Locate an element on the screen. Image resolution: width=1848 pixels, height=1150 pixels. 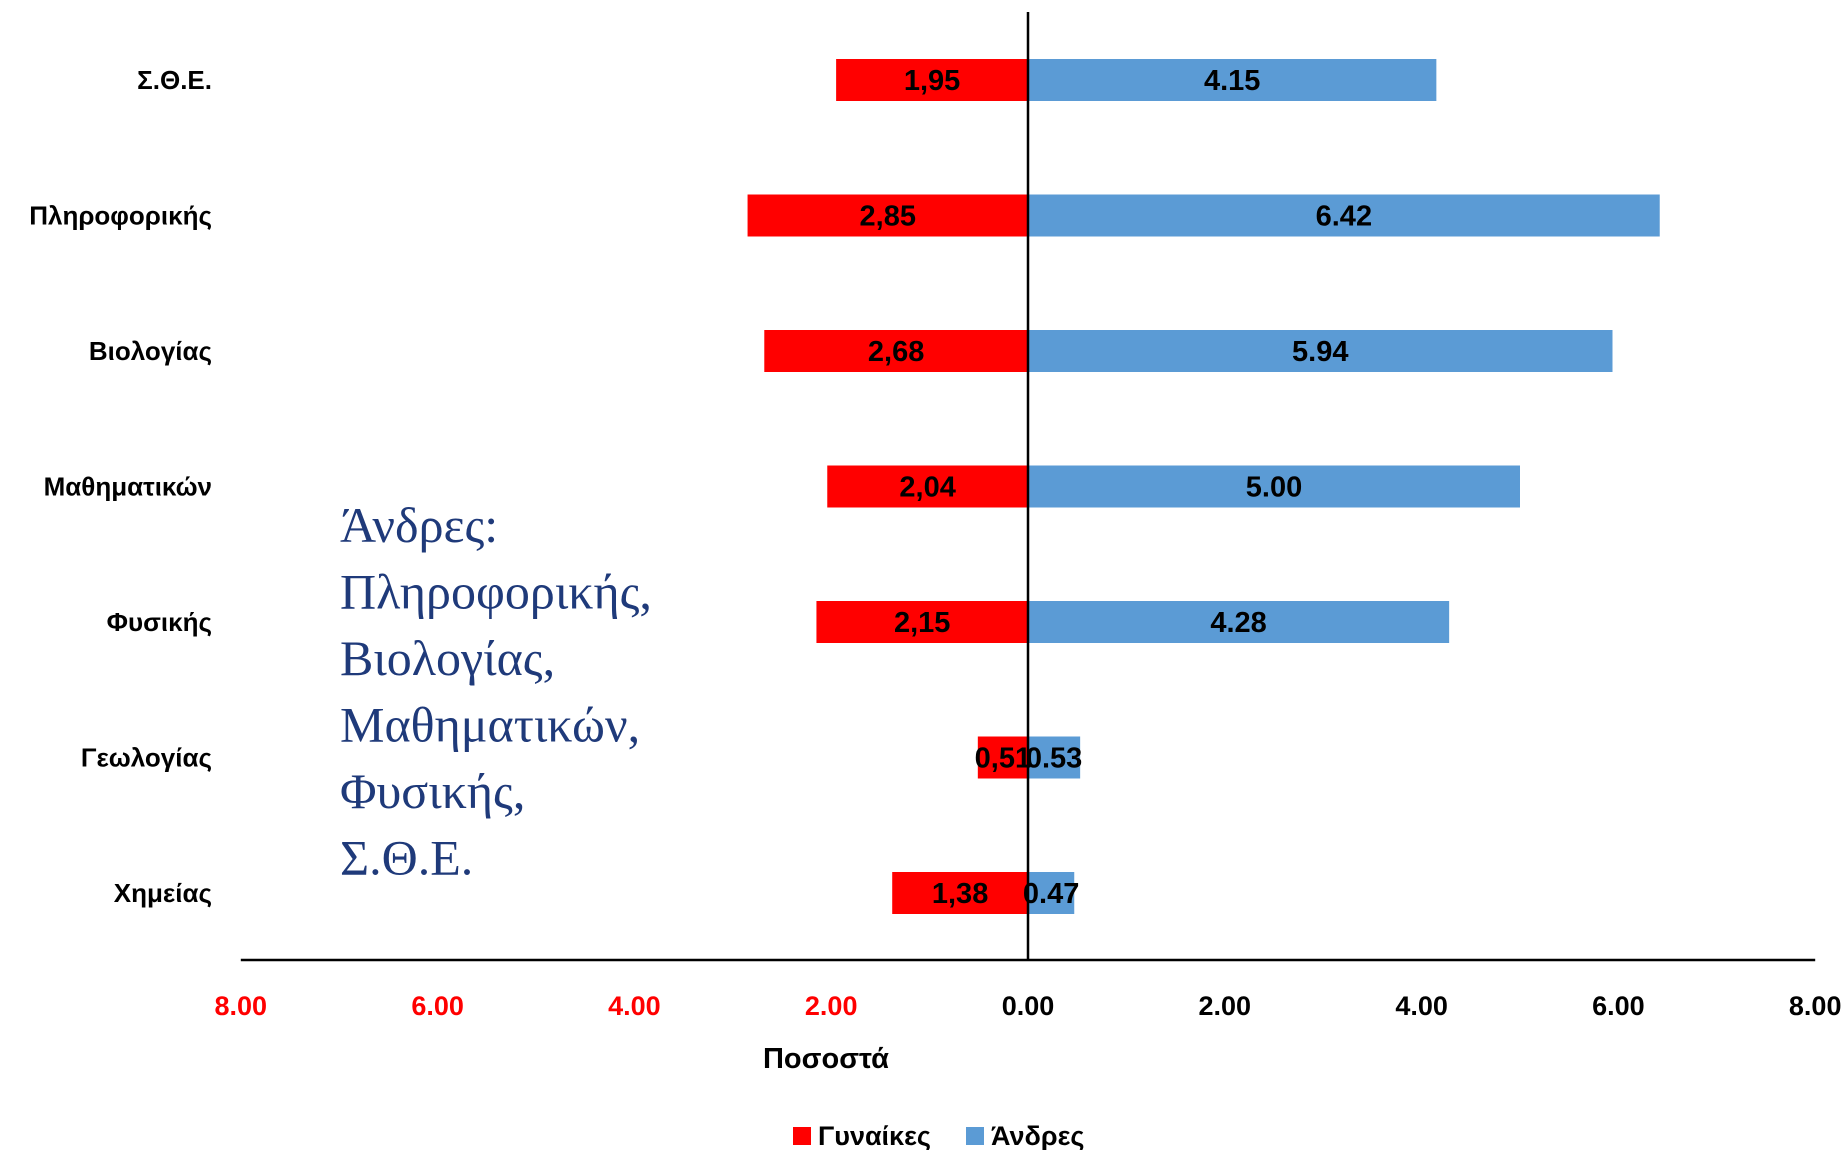
legend-label: Άνδρες is located at coordinates (1037, 1135).